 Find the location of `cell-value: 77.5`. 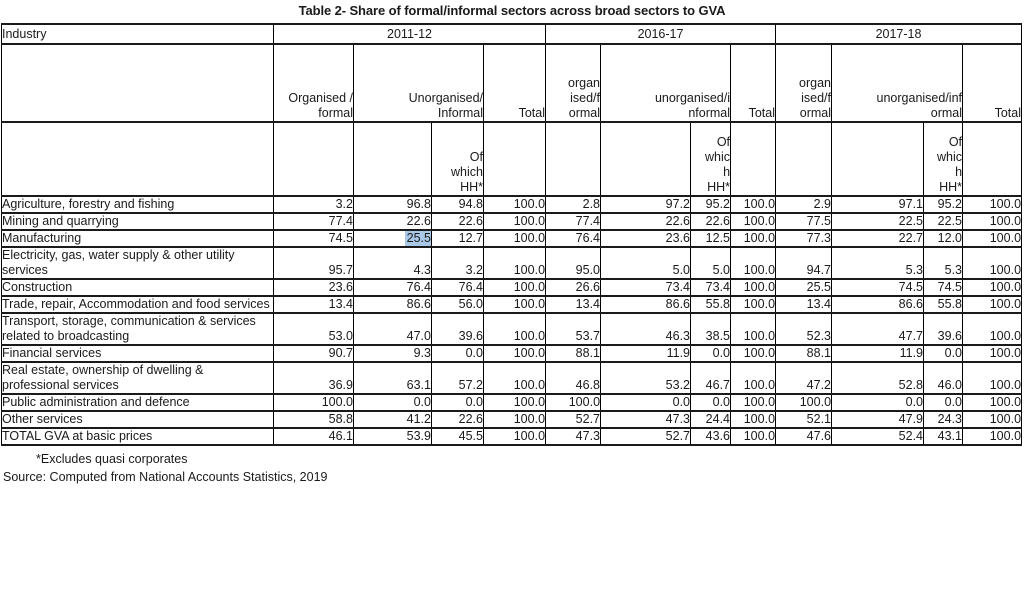

cell-value: 77.5 is located at coordinates (804, 221).